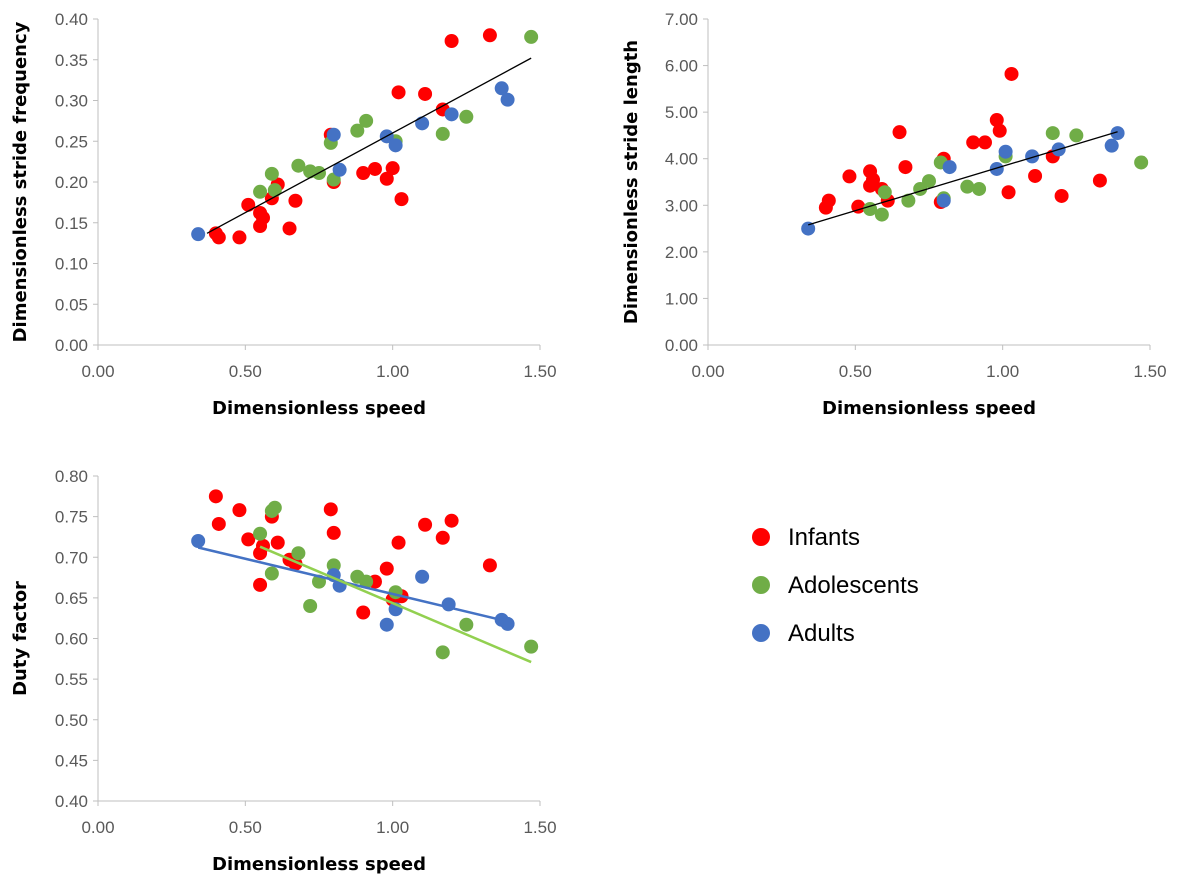  I want to click on y-tick-label: 6.00, so click(681, 66).